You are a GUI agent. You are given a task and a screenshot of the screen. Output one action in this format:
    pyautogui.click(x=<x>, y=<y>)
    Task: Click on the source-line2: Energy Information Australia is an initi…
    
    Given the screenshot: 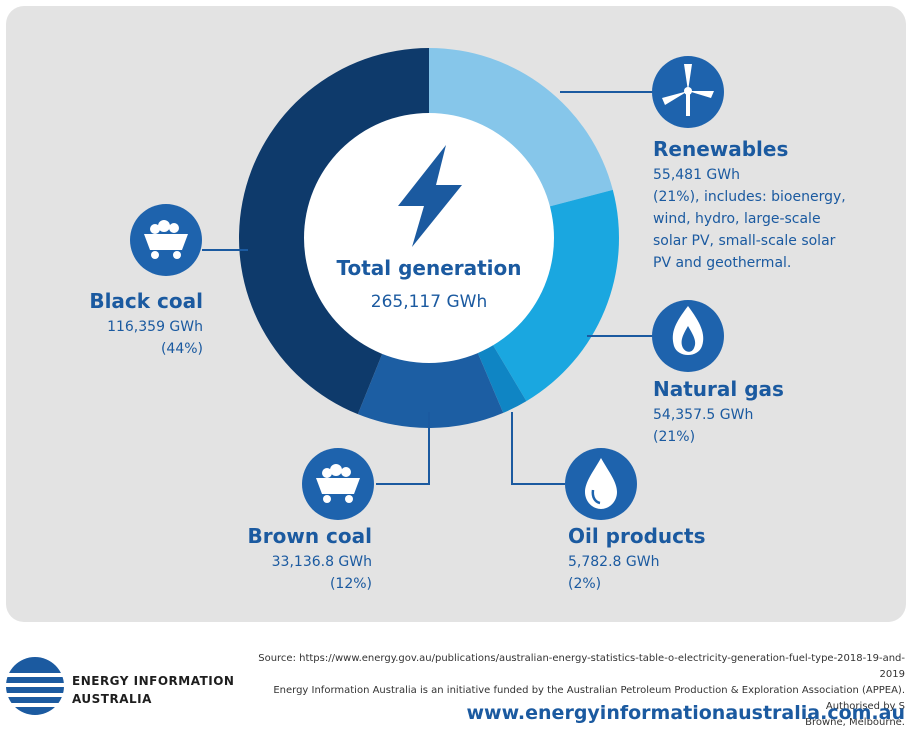 What is the action you would take?
    pyautogui.click(x=589, y=698)
    